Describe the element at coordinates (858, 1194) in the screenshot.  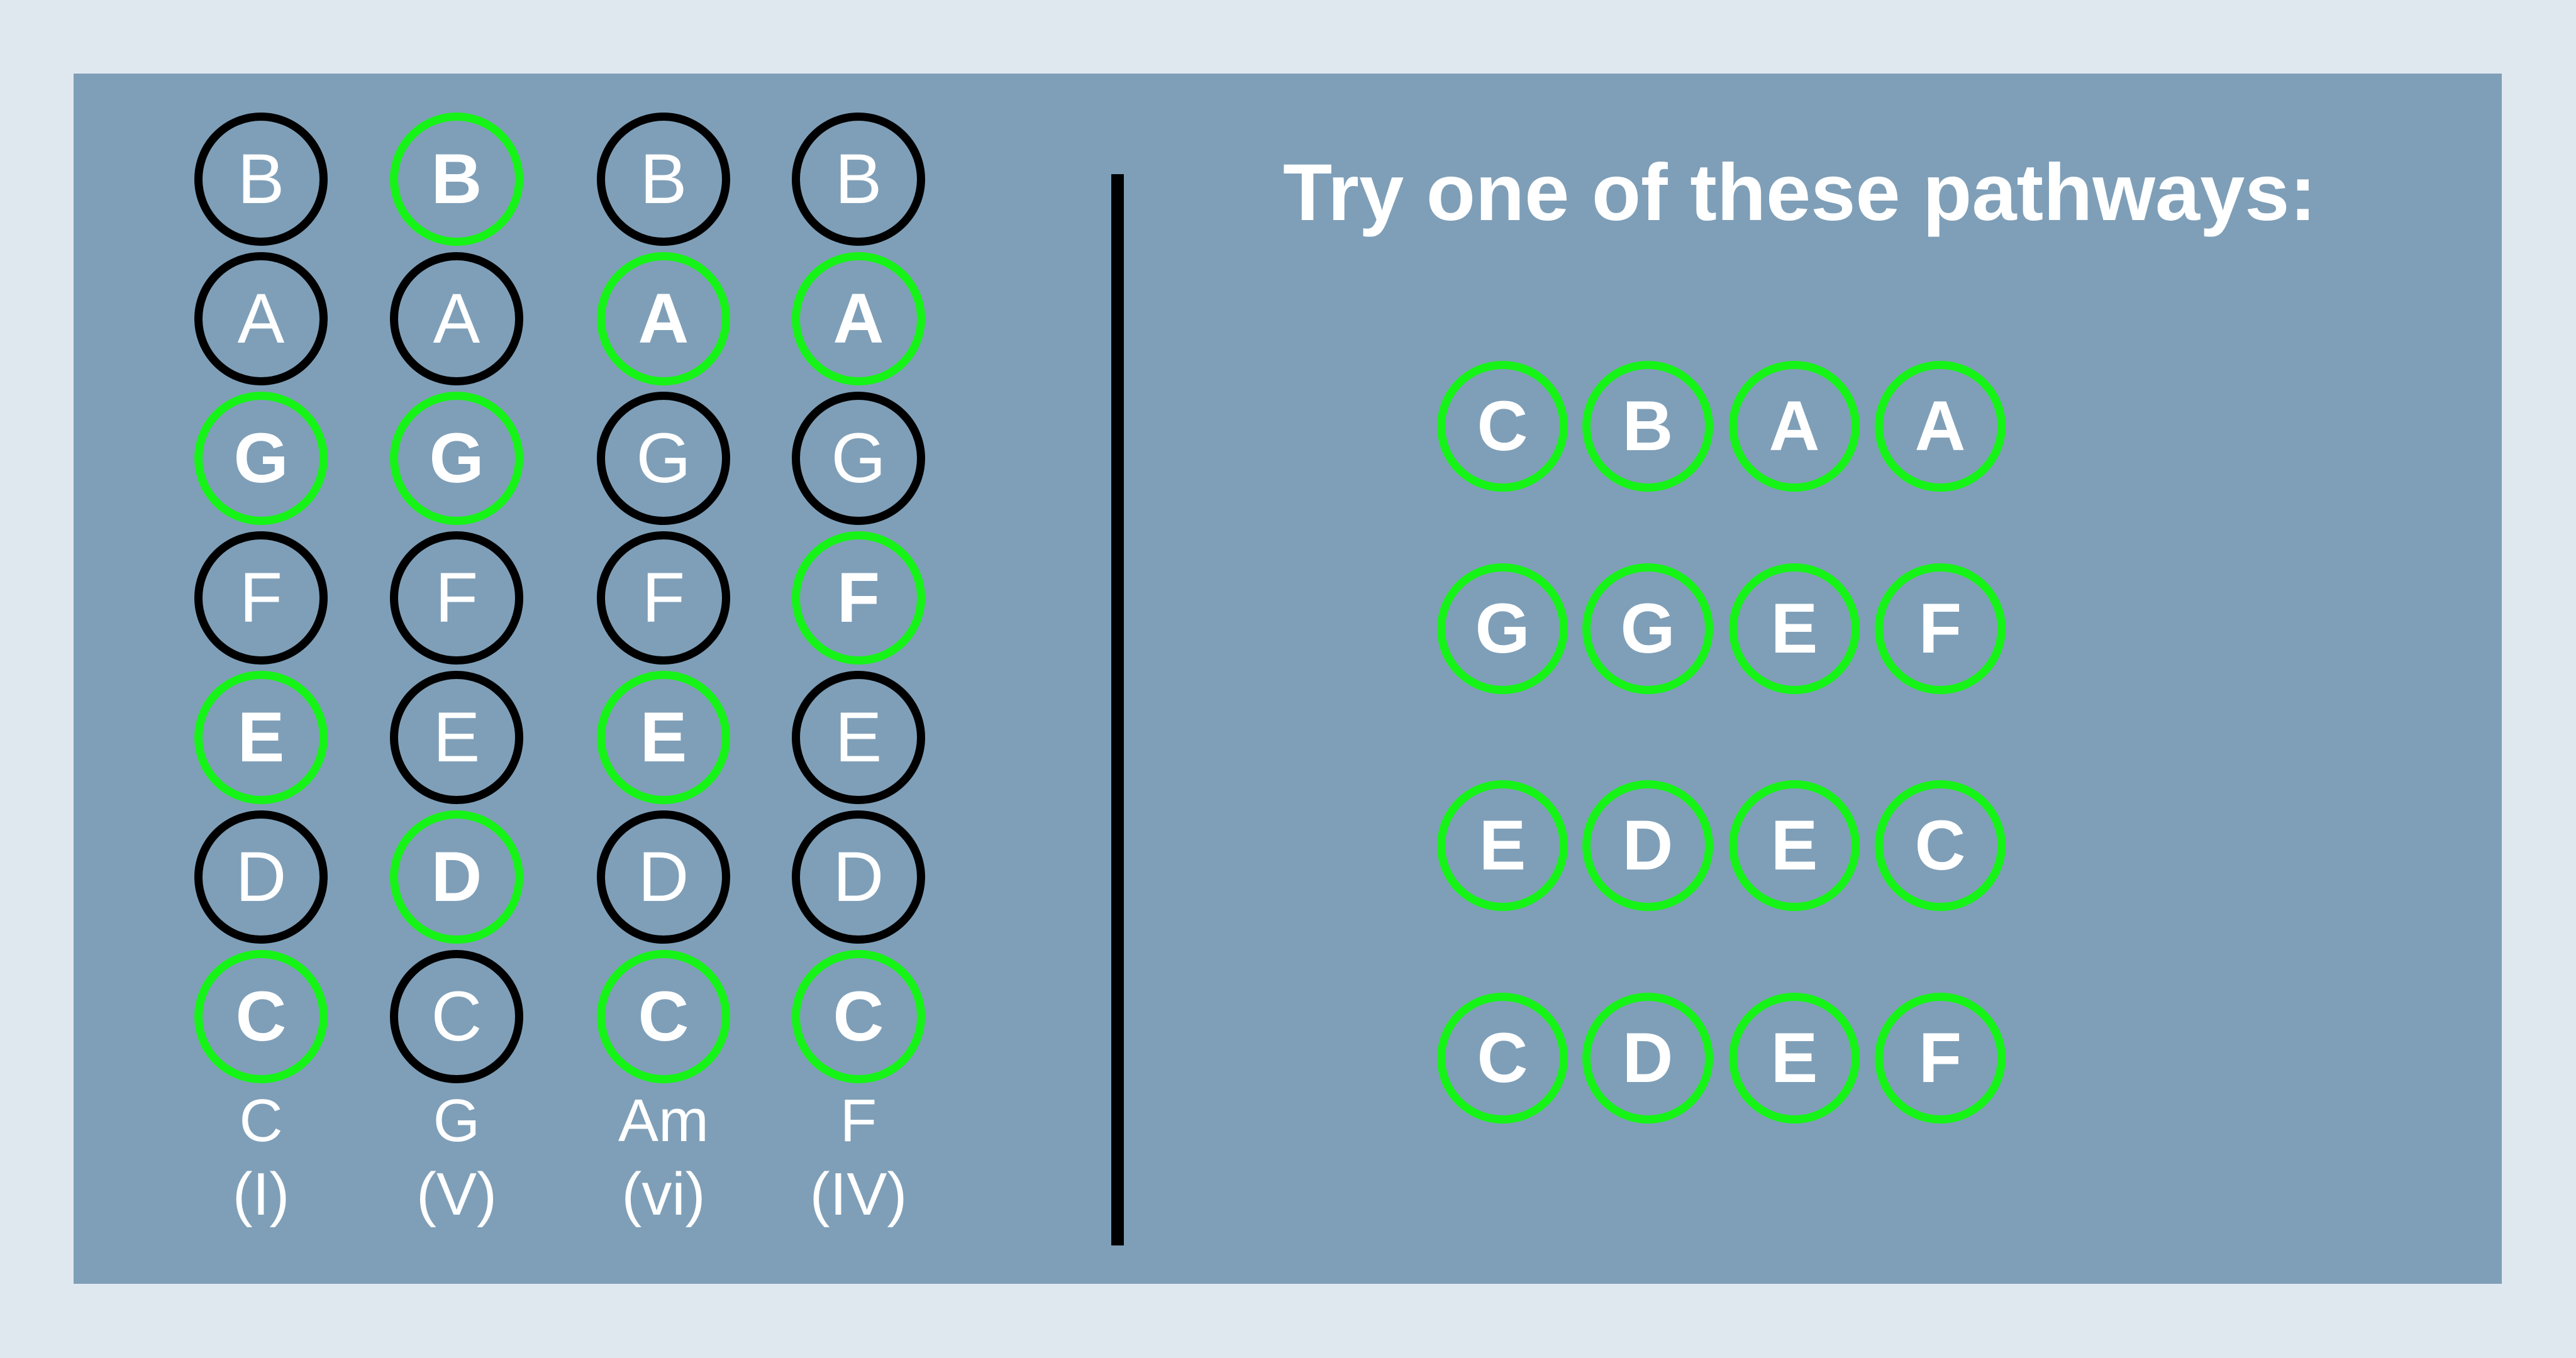
I see `chord-numeral: (IV)` at that location.